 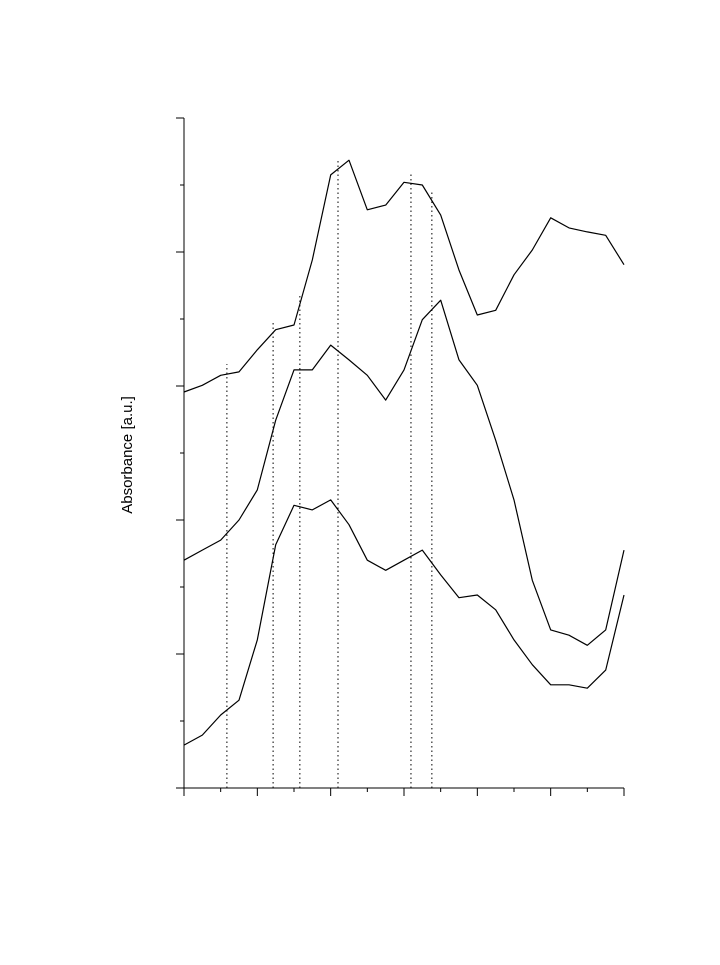 What do you see at coordinates (404, 276) in the screenshot?
I see `spectrum-line` at bounding box center [404, 276].